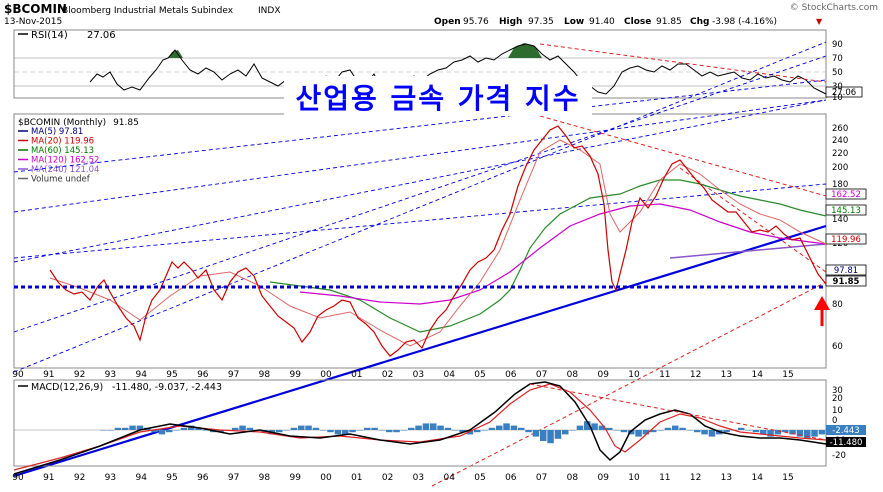  Describe the element at coordinates (757, 375) in the screenshot. I see `x-tick-label: 14` at that location.